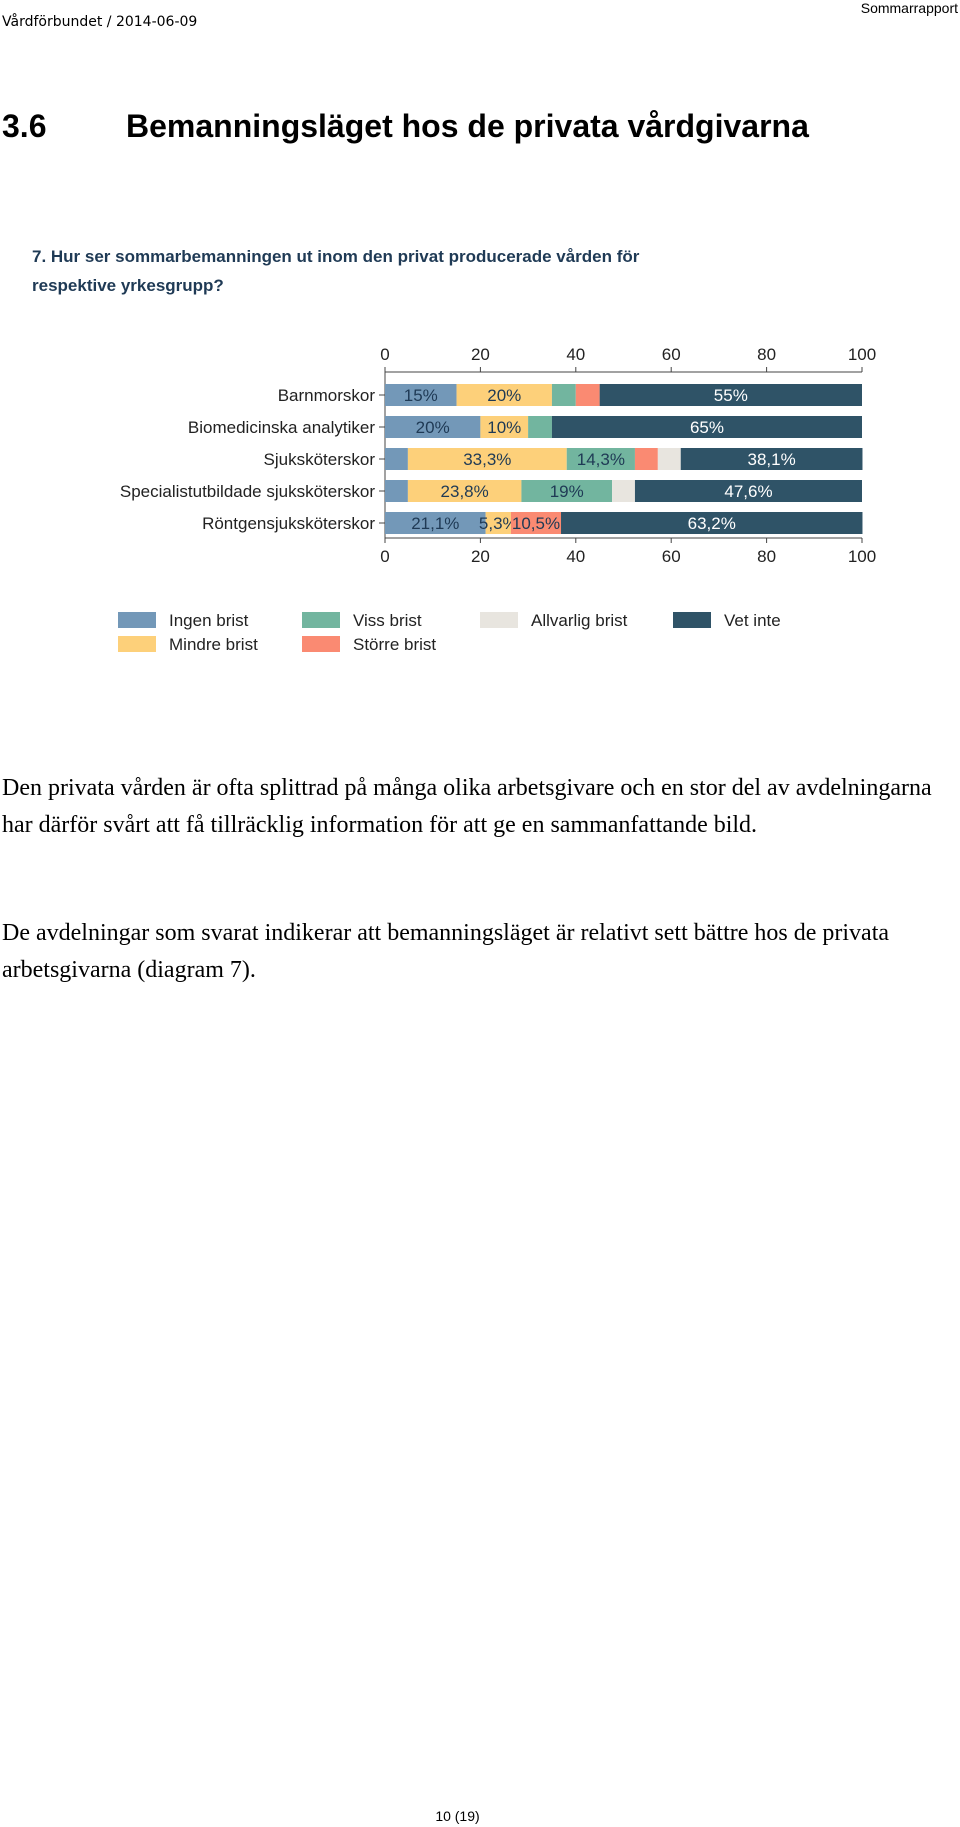 The height and width of the screenshot is (1827, 960). I want to click on data-label: 15%, so click(421, 395).